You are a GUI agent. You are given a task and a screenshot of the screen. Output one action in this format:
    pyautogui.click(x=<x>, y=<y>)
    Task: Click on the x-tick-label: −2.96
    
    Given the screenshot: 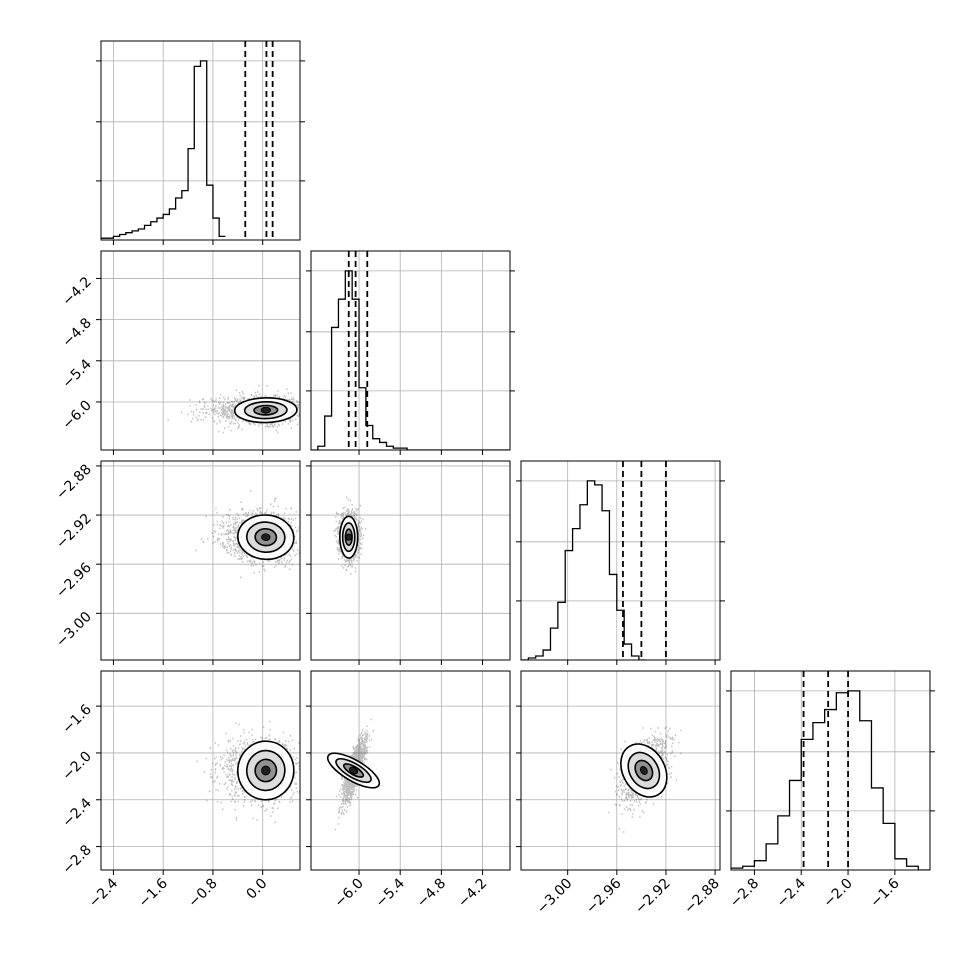 What is the action you would take?
    pyautogui.click(x=604, y=896)
    